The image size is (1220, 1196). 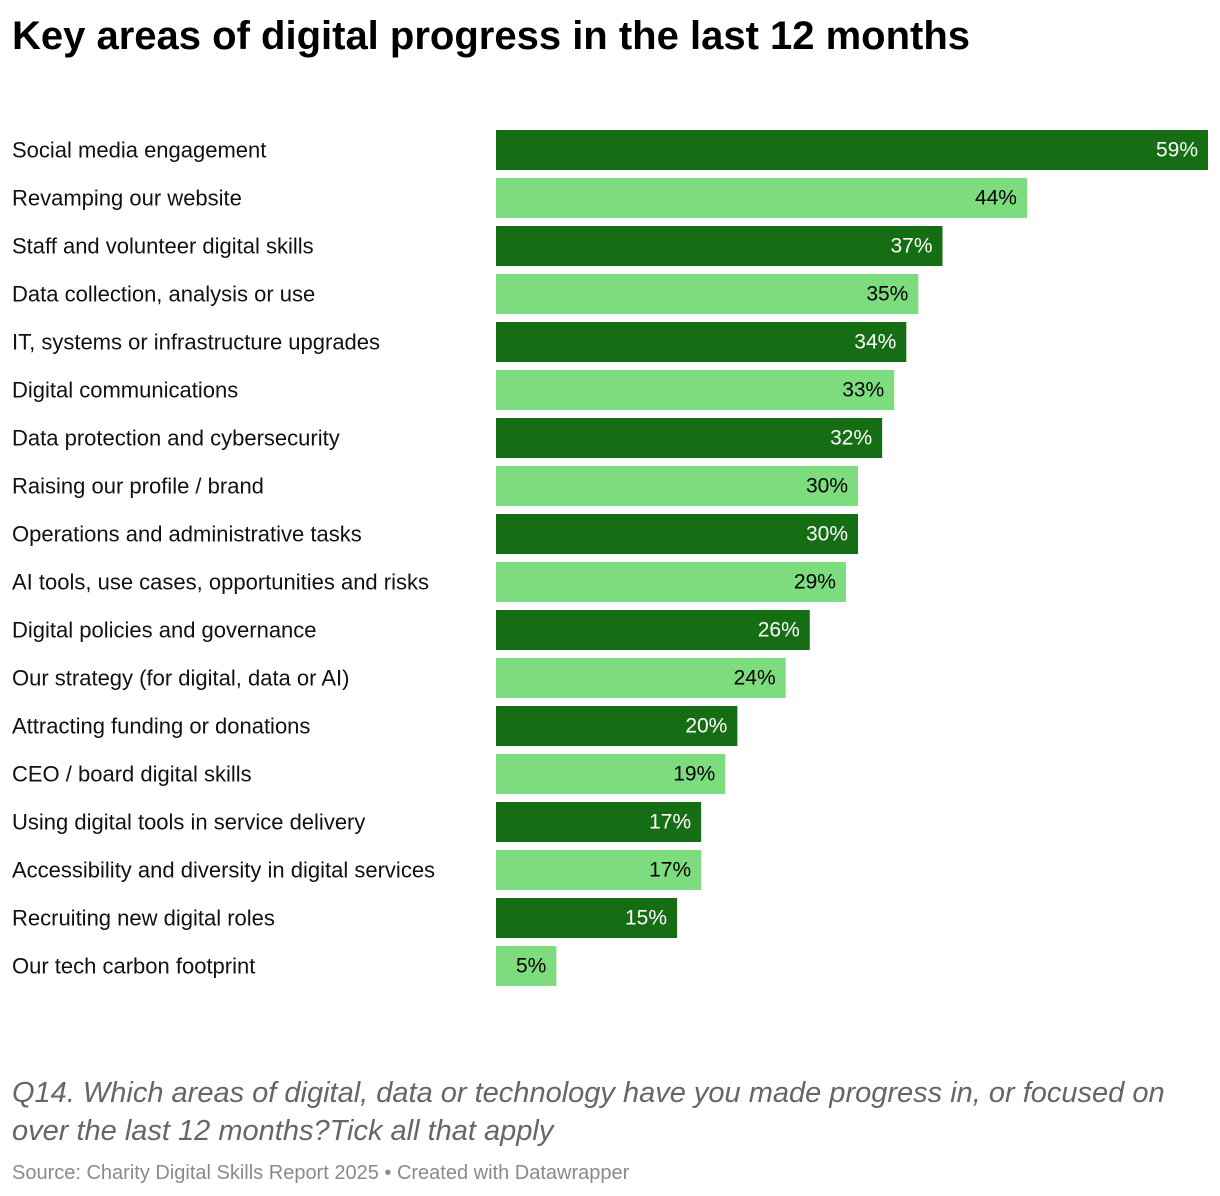 What do you see at coordinates (127, 198) in the screenshot?
I see `category-label: Revamping our website` at bounding box center [127, 198].